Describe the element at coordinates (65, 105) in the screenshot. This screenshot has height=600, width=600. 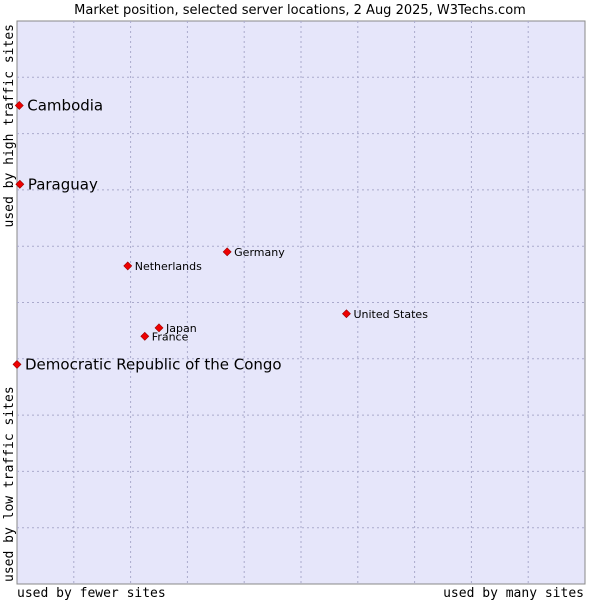
I see `label-cambodia: Cambodia` at that location.